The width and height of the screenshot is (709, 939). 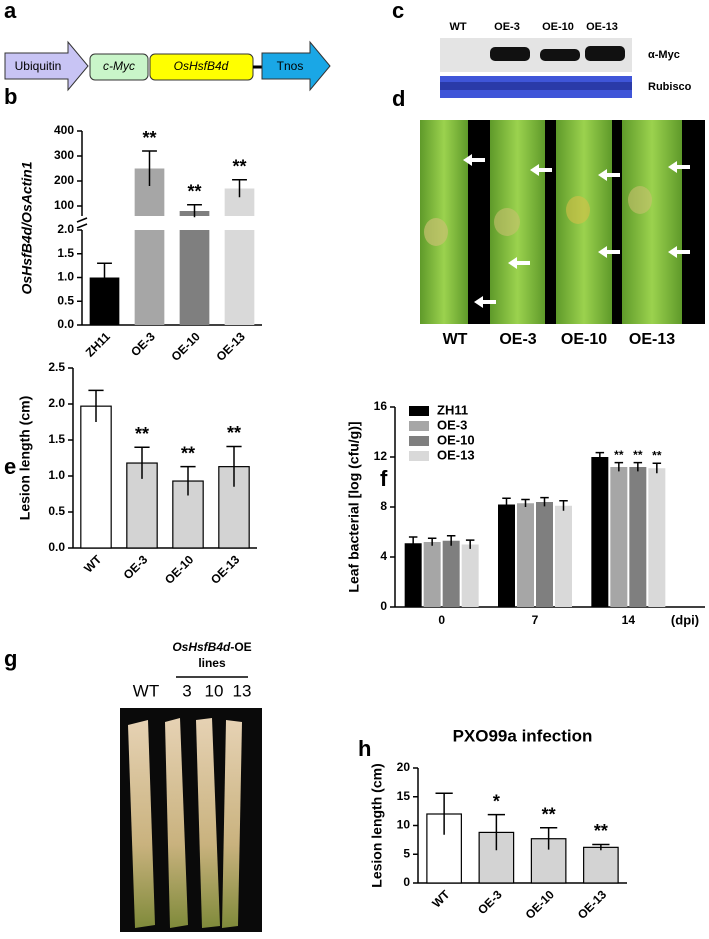 What do you see at coordinates (38, 66) in the screenshot?
I see `part-label: Ubiquitin` at bounding box center [38, 66].